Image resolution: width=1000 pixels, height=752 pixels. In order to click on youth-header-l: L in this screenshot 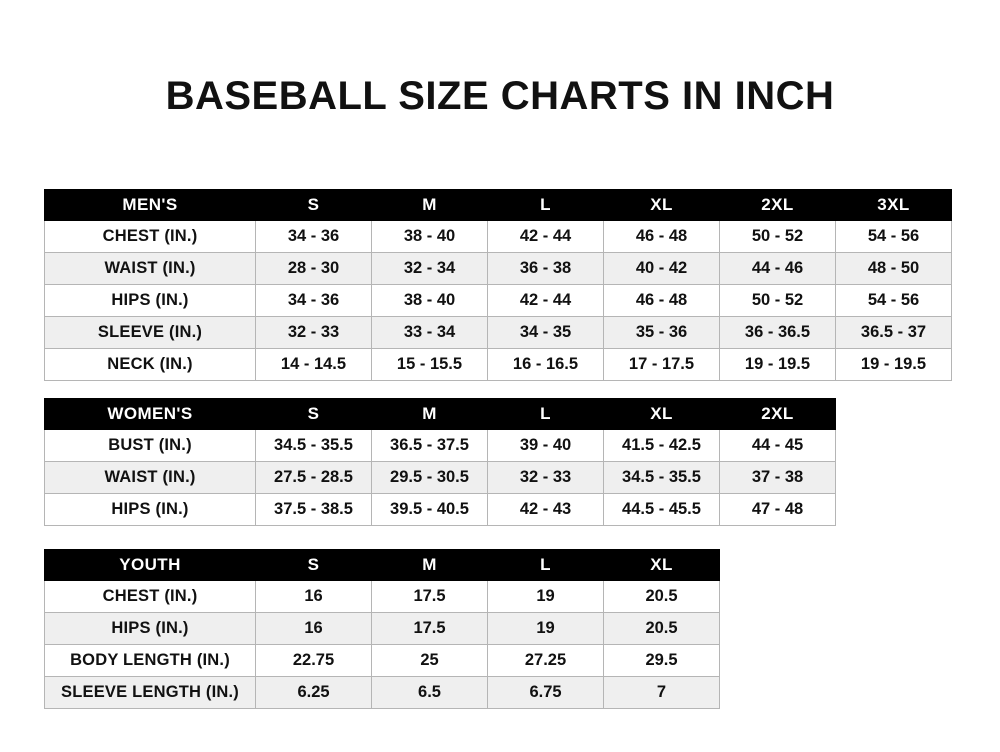, I will do `click(545, 565)`.